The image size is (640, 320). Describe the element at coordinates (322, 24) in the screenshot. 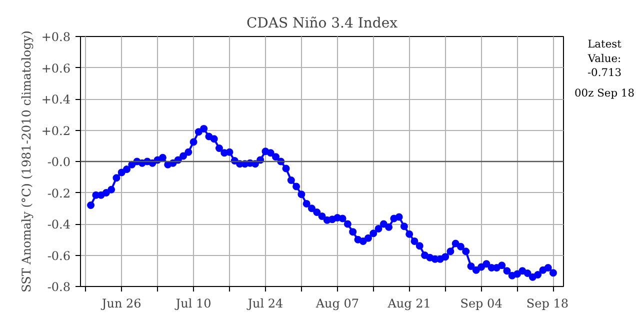

I see `chart-title: CDAS Niño 3.4 Index` at that location.